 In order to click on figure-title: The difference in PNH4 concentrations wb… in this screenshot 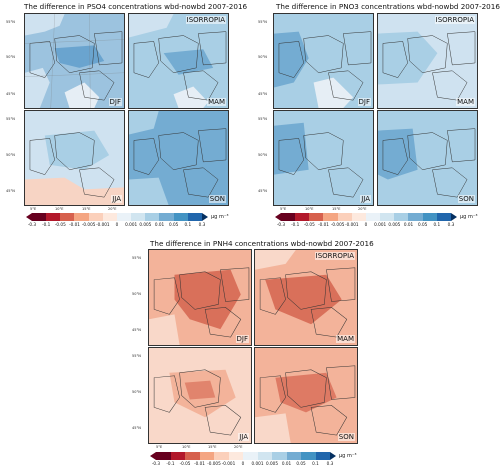, I will do `click(262, 243)`.